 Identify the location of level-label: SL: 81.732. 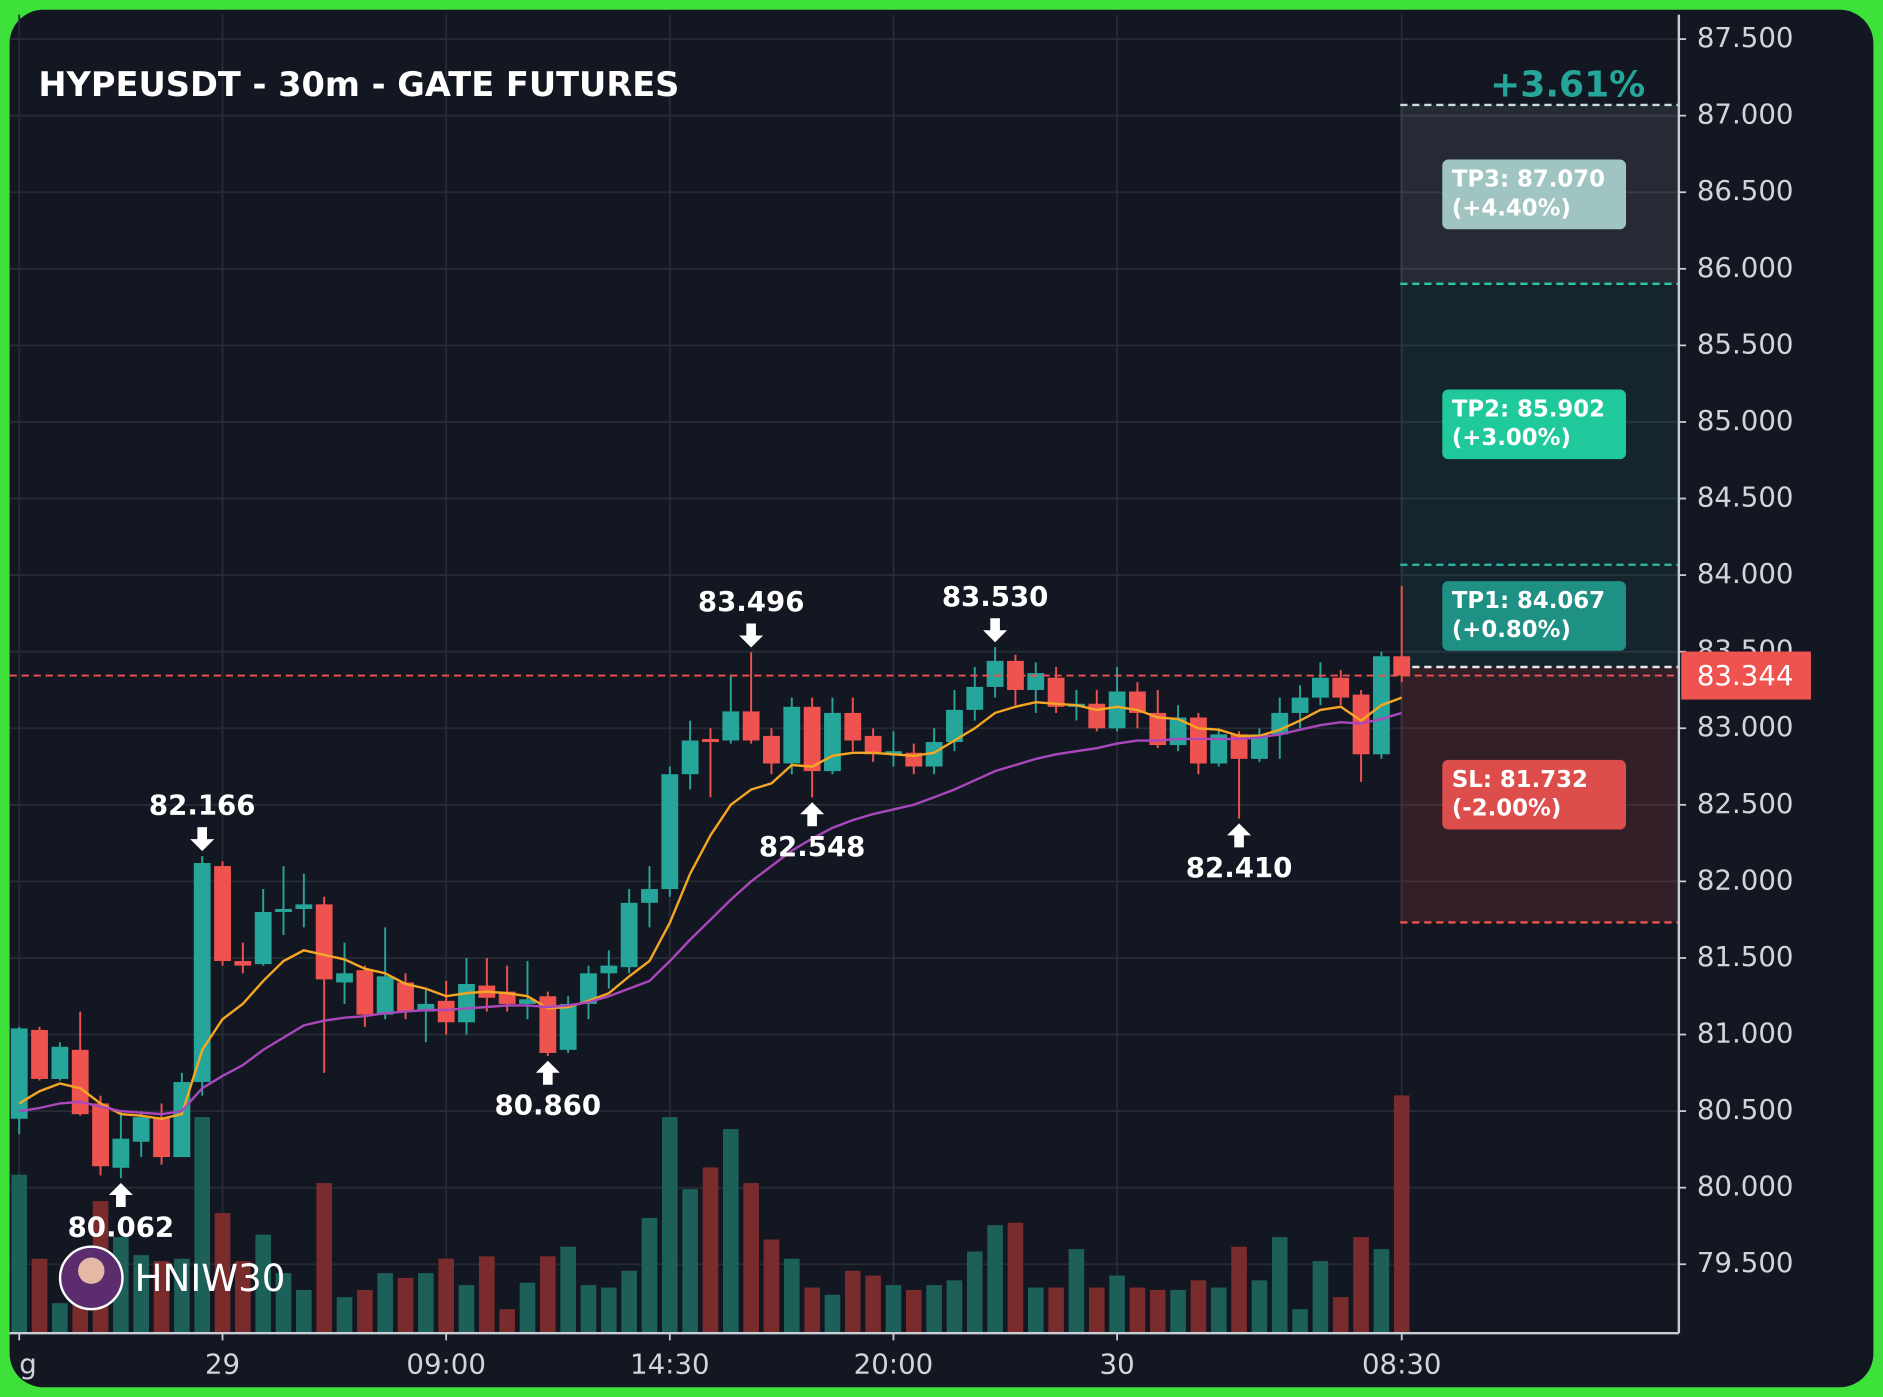
(1520, 780).